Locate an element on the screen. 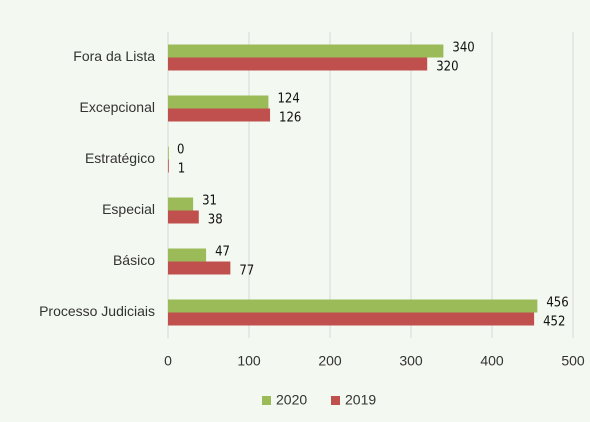  data-label: 124 is located at coordinates (288, 99).